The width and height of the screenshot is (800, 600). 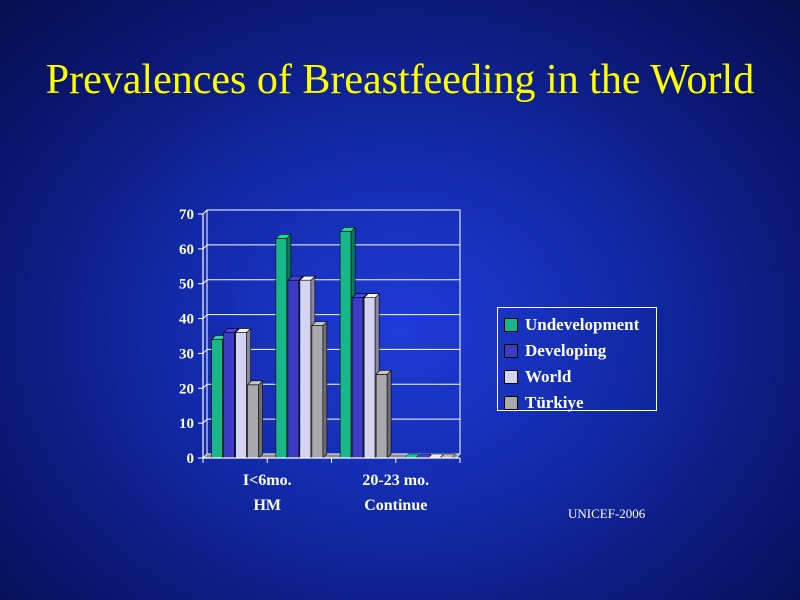 What do you see at coordinates (191, 459) in the screenshot?
I see `y-tick-label: 0` at bounding box center [191, 459].